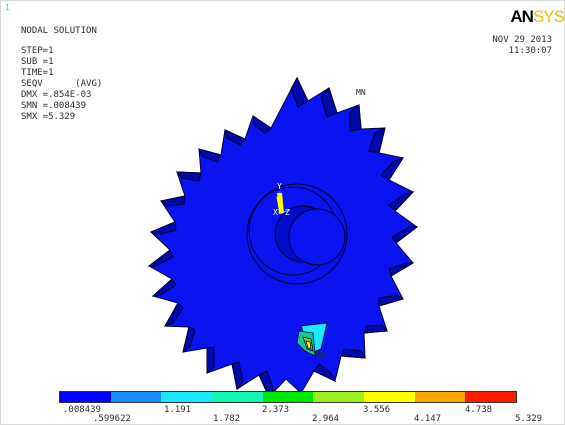 The height and width of the screenshot is (425, 565). Describe the element at coordinates (178, 410) in the screenshot. I see `legend-label: 1.191` at that location.